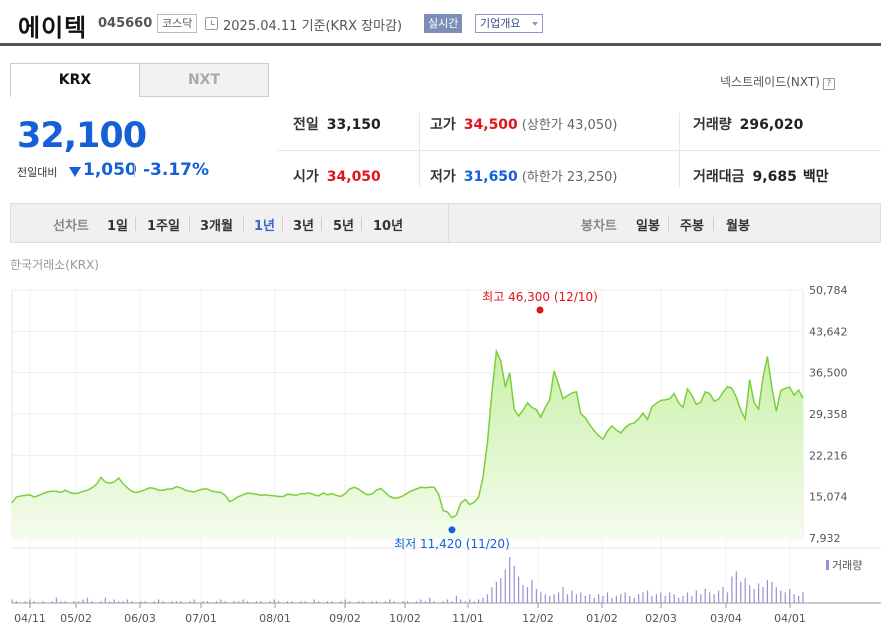  I want to click on volume-legend-swatch, so click(827, 565).